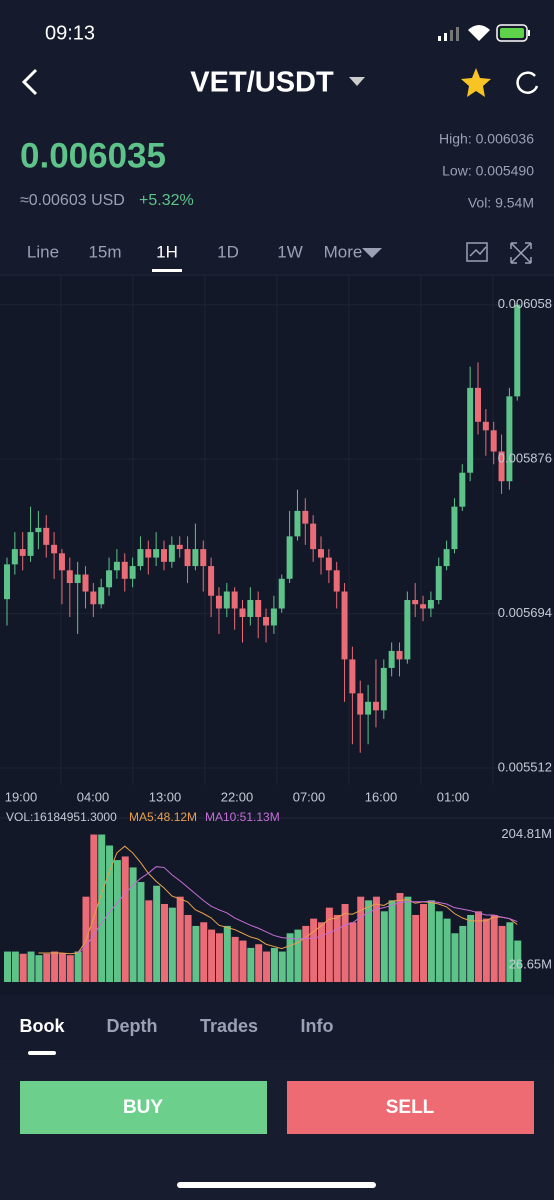  I want to click on low: Low: 0.005490, so click(488, 171).